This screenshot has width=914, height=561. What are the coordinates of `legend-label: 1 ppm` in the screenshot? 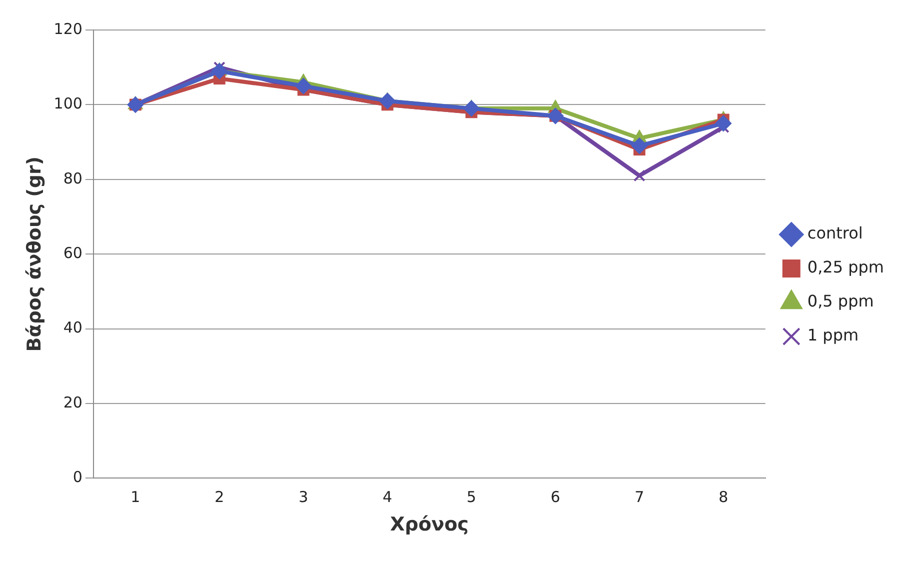 It's located at (833, 335).